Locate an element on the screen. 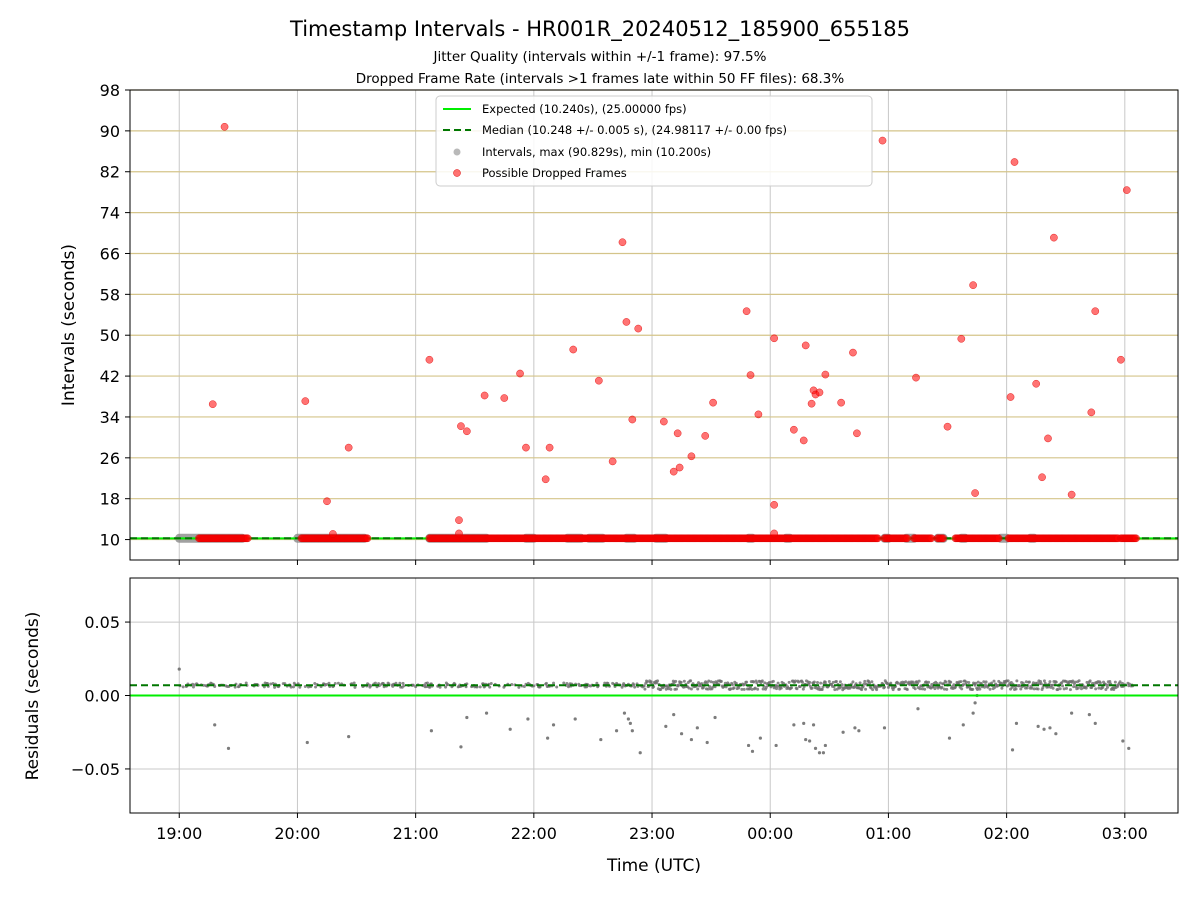  x-axis-label: Time (UTC) is located at coordinates (653, 866).